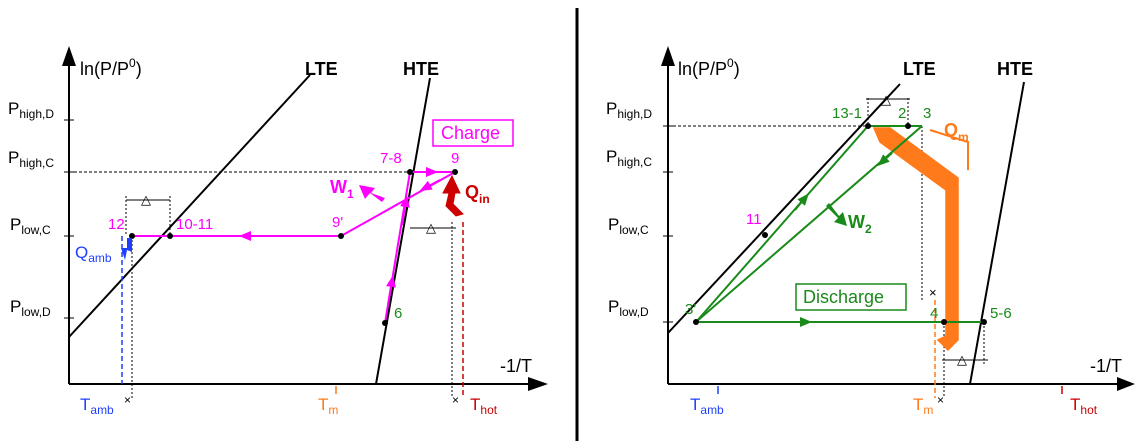  Describe the element at coordinates (940, 400) in the screenshot. I see `right-cross-tm-icon: ×` at that location.